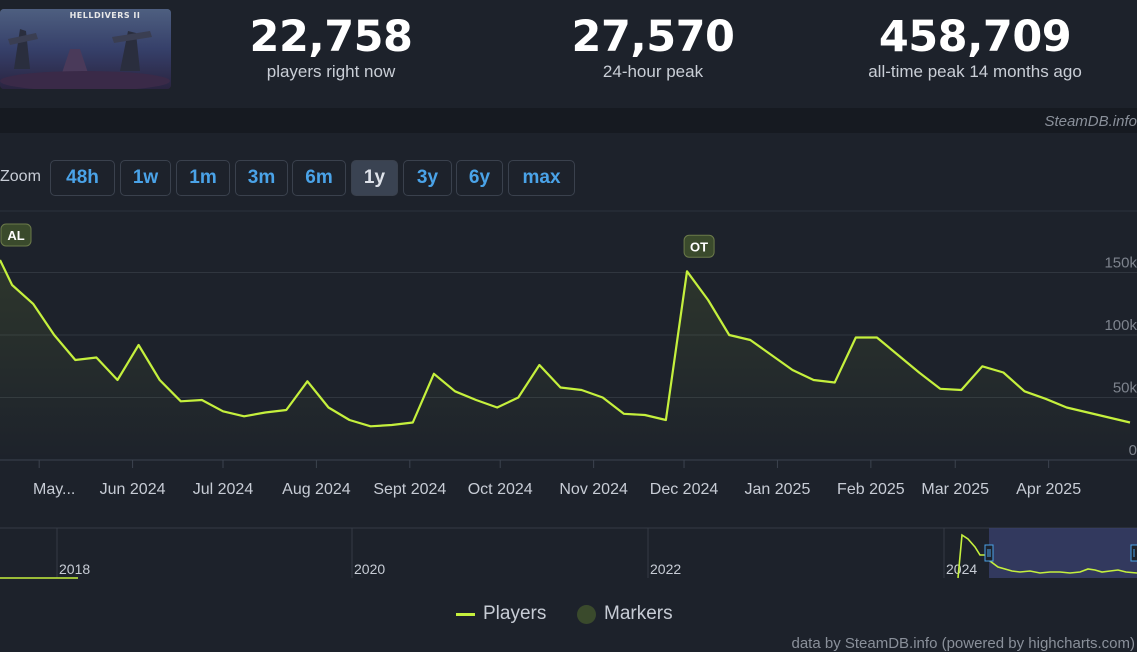 This screenshot has width=1137, height=652. What do you see at coordinates (568, 555) in the screenshot?
I see `time-navigator: 2018 2020 2022 2024` at bounding box center [568, 555].